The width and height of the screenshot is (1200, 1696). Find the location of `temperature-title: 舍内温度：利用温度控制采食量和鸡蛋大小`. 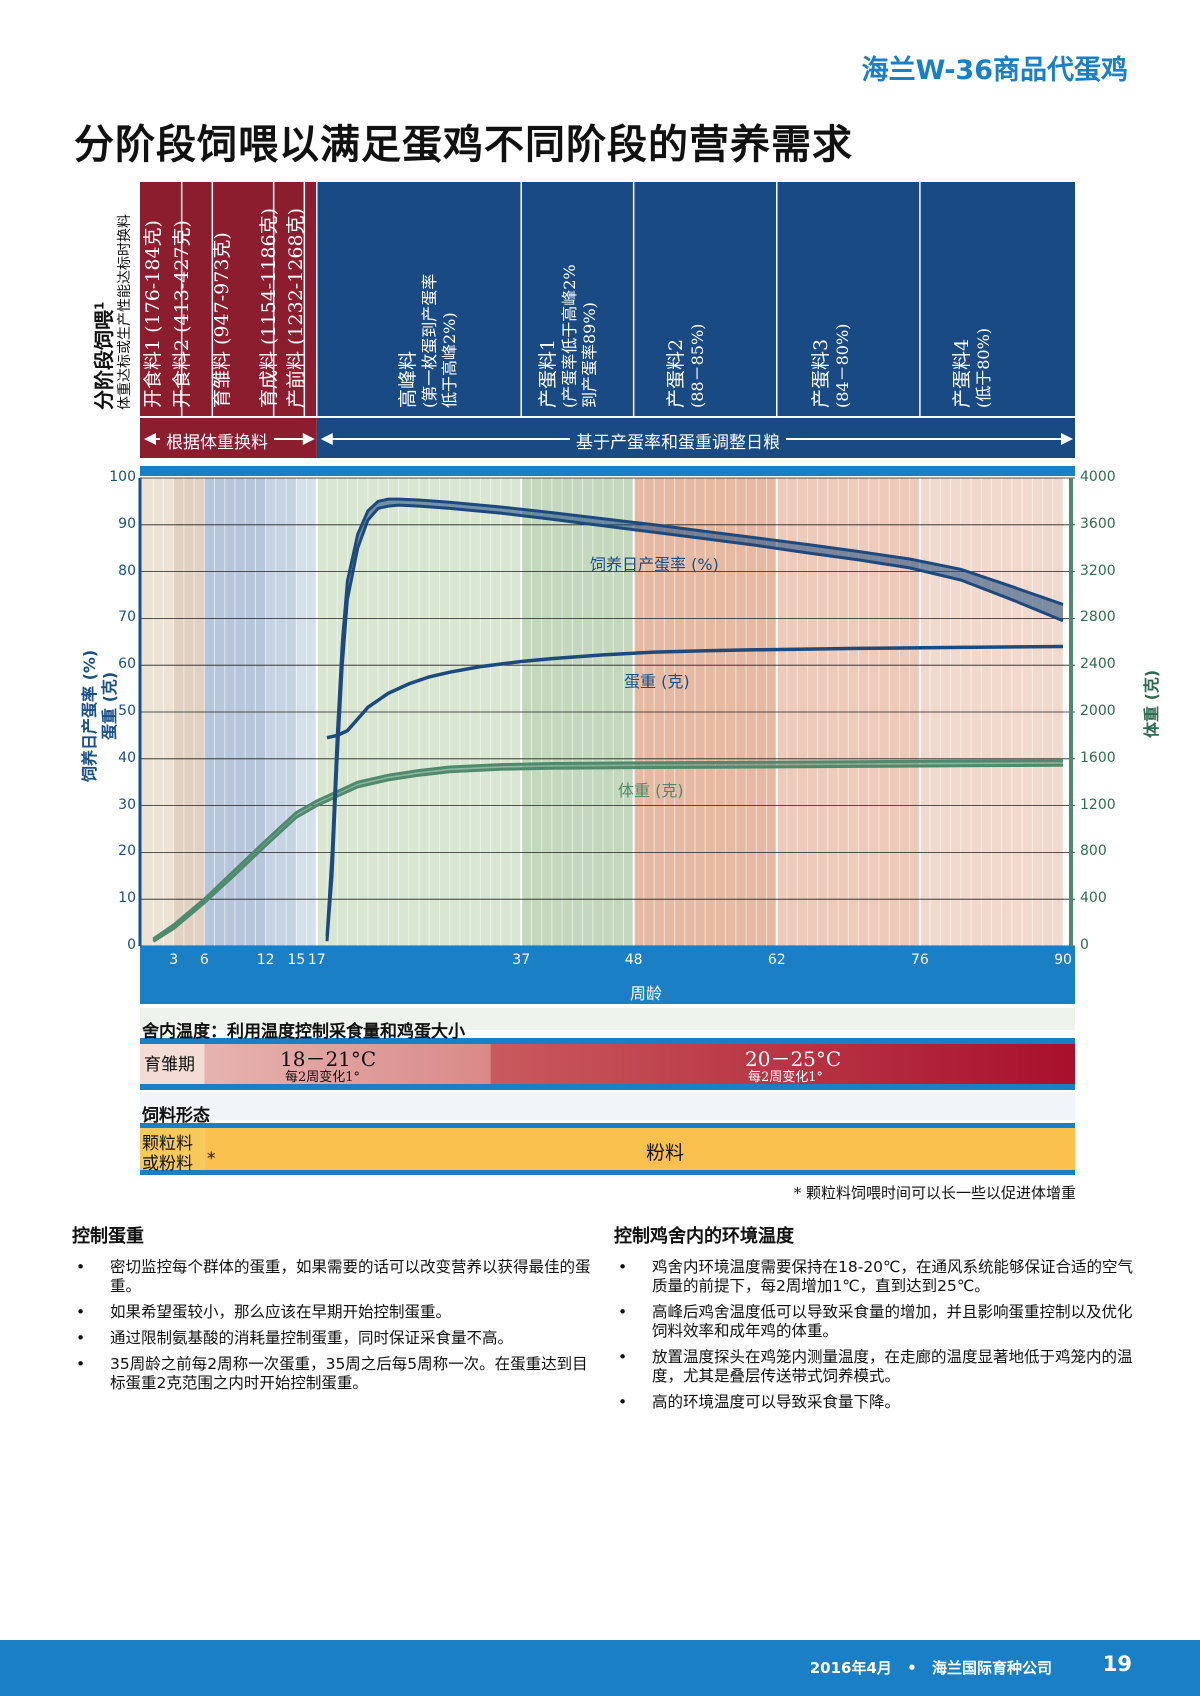

temperature-title: 舍内温度：利用温度控制采食量和鸡蛋大小 is located at coordinates (303, 1032).